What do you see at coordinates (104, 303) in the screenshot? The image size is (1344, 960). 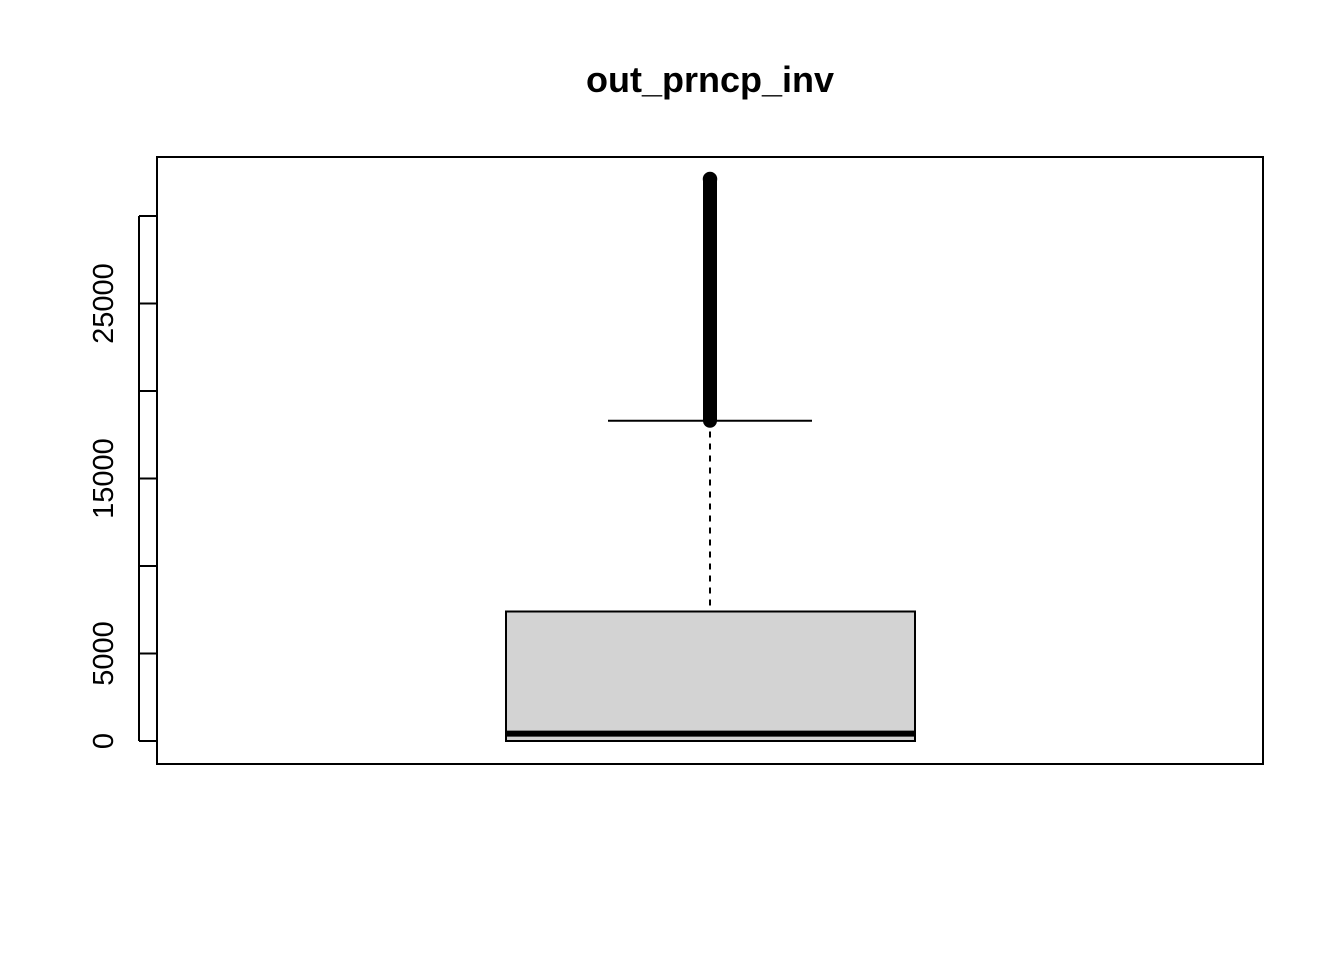 I see `y-tick-label: 25000` at bounding box center [104, 303].